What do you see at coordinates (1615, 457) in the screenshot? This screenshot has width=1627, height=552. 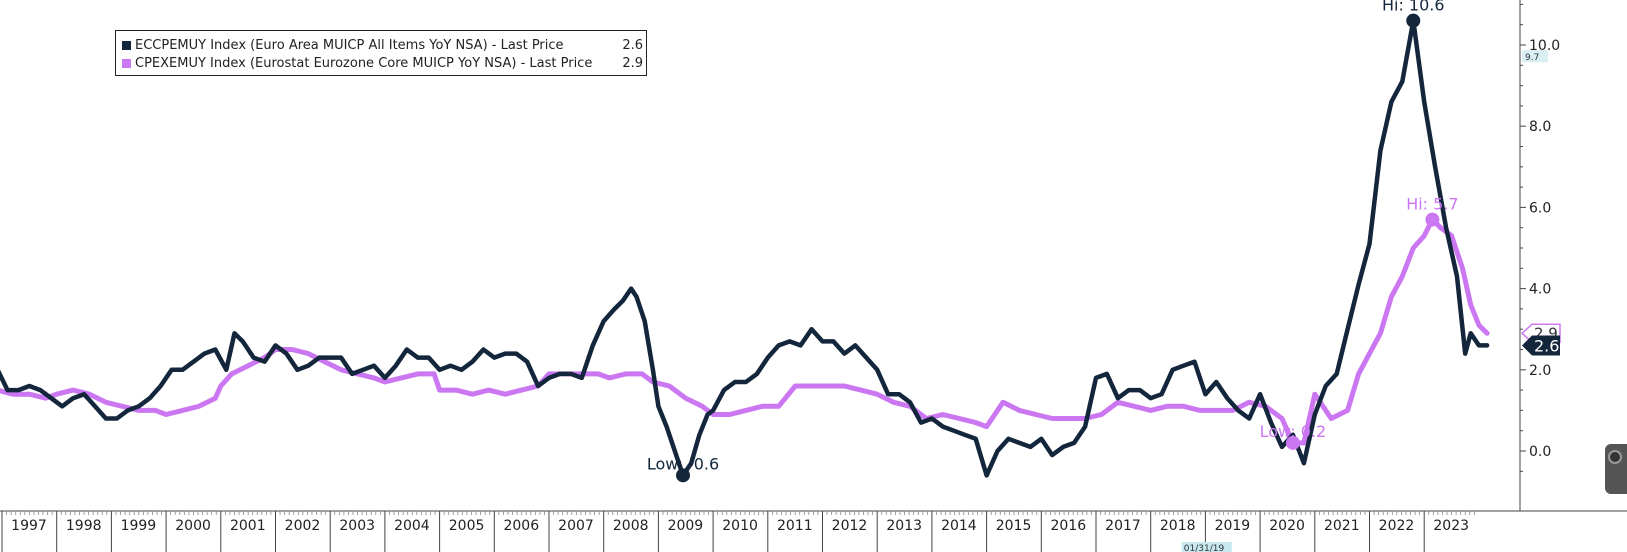 I see `expand-icon` at bounding box center [1615, 457].